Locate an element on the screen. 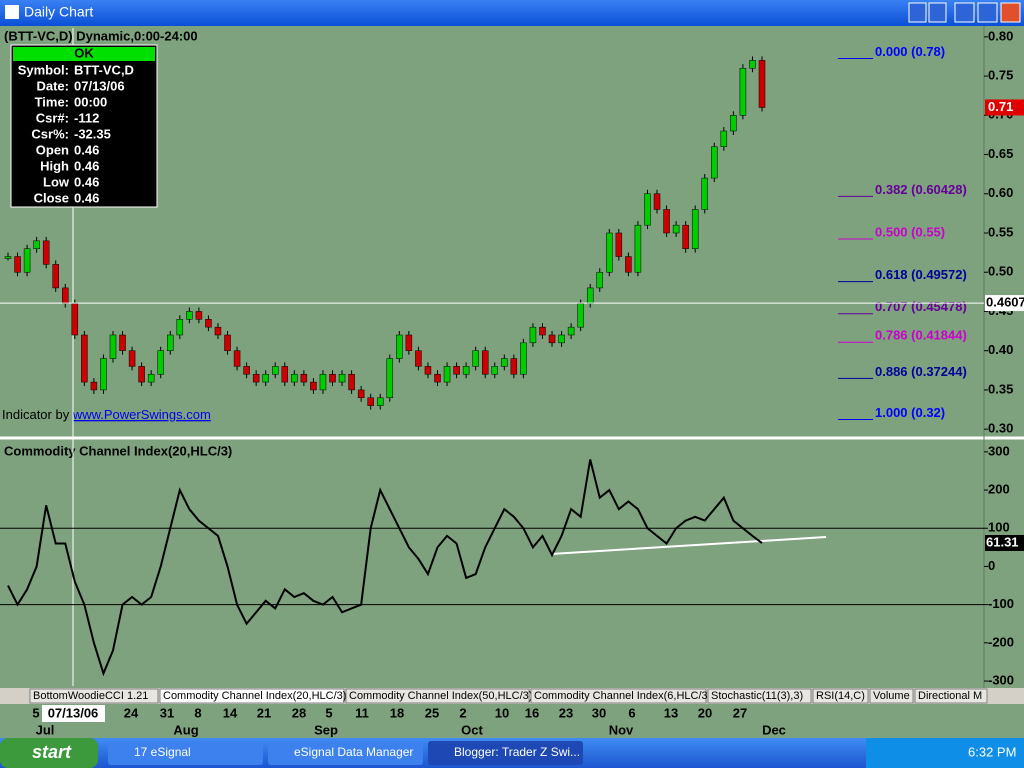 Image resolution: width=1024 pixels, height=773 pixels. y-tick-label: 0.65 is located at coordinates (1000, 153).